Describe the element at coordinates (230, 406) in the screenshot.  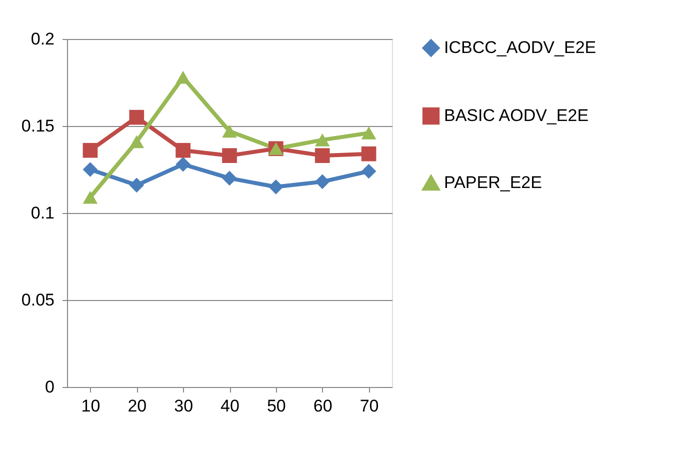
I see `x-tick-label: 40` at that location.